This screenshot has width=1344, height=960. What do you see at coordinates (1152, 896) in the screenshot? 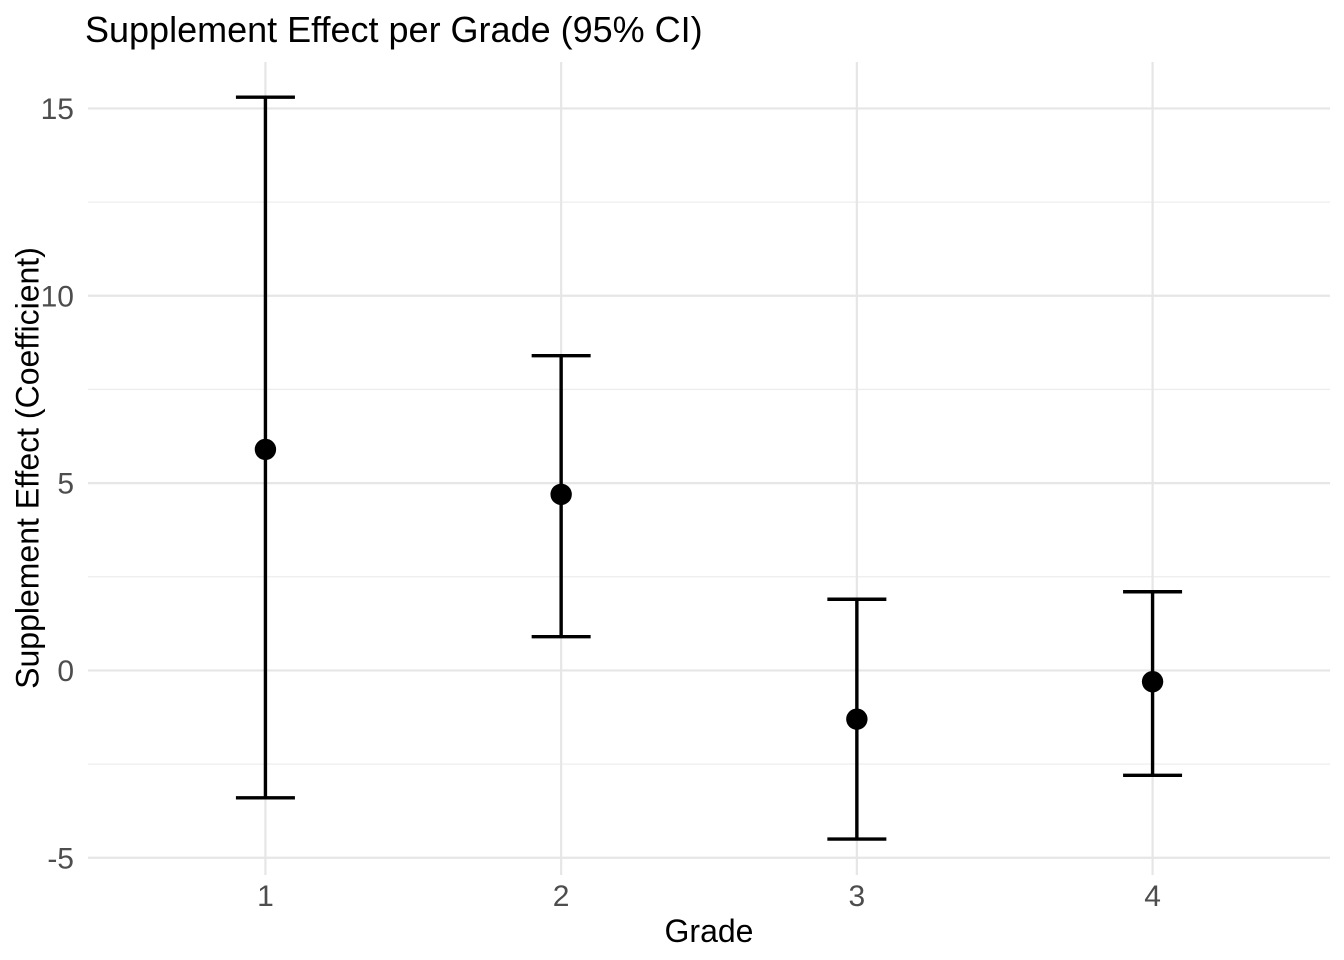
I see `x-tick-label: 4` at bounding box center [1152, 896].